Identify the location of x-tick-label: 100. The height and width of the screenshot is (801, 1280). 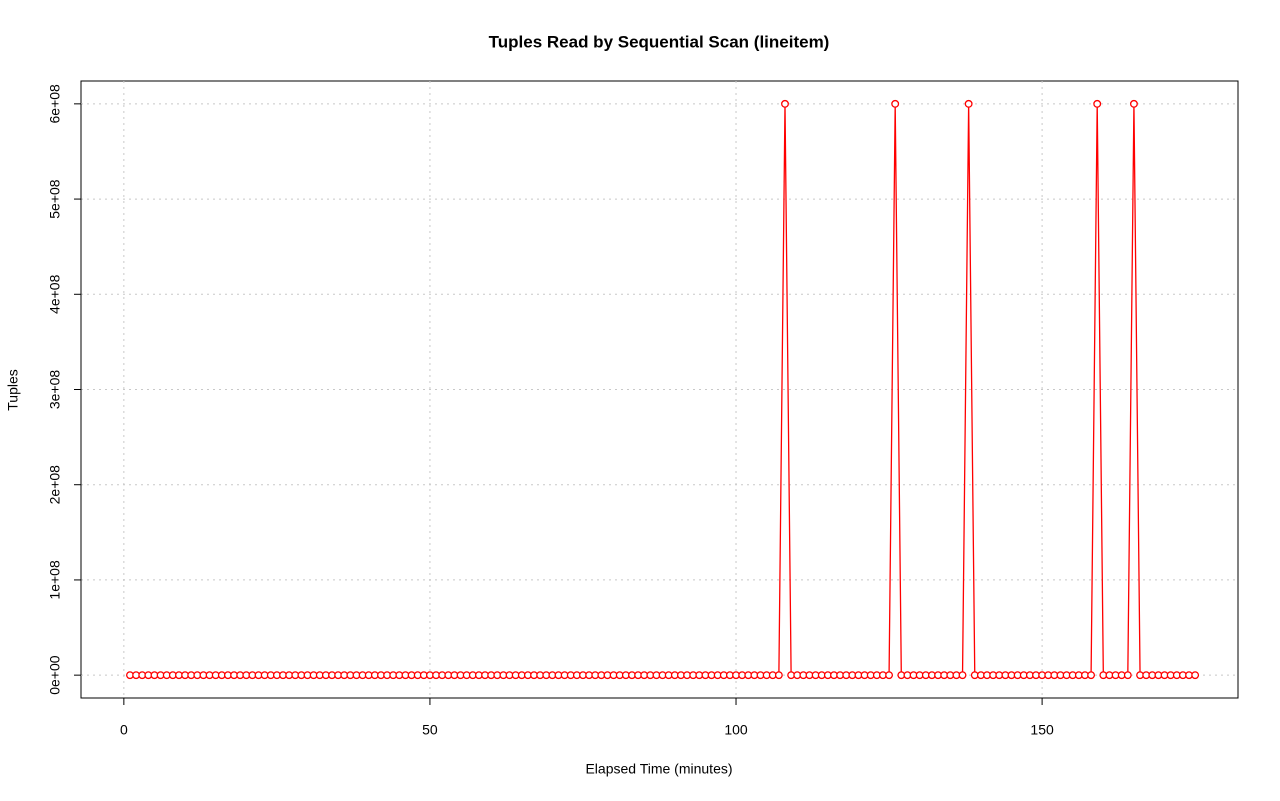
(736, 730).